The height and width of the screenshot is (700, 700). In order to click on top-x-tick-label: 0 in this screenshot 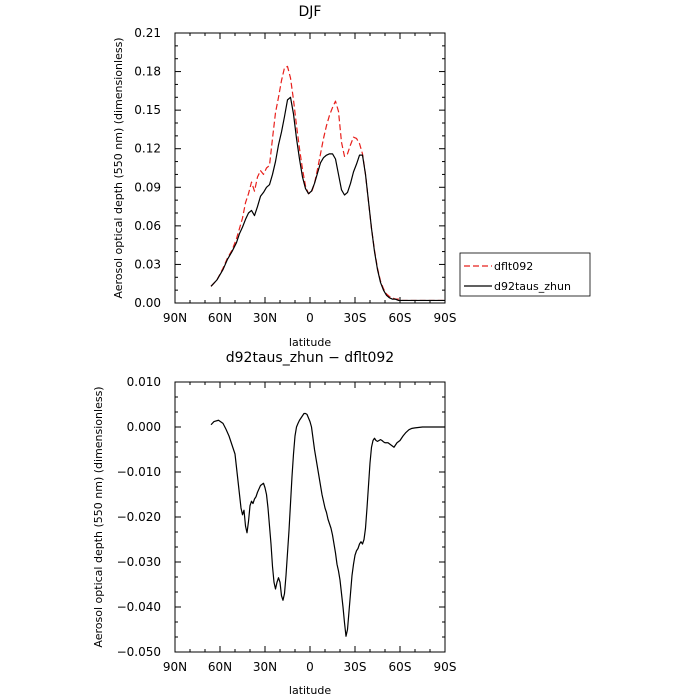, I will do `click(310, 318)`.